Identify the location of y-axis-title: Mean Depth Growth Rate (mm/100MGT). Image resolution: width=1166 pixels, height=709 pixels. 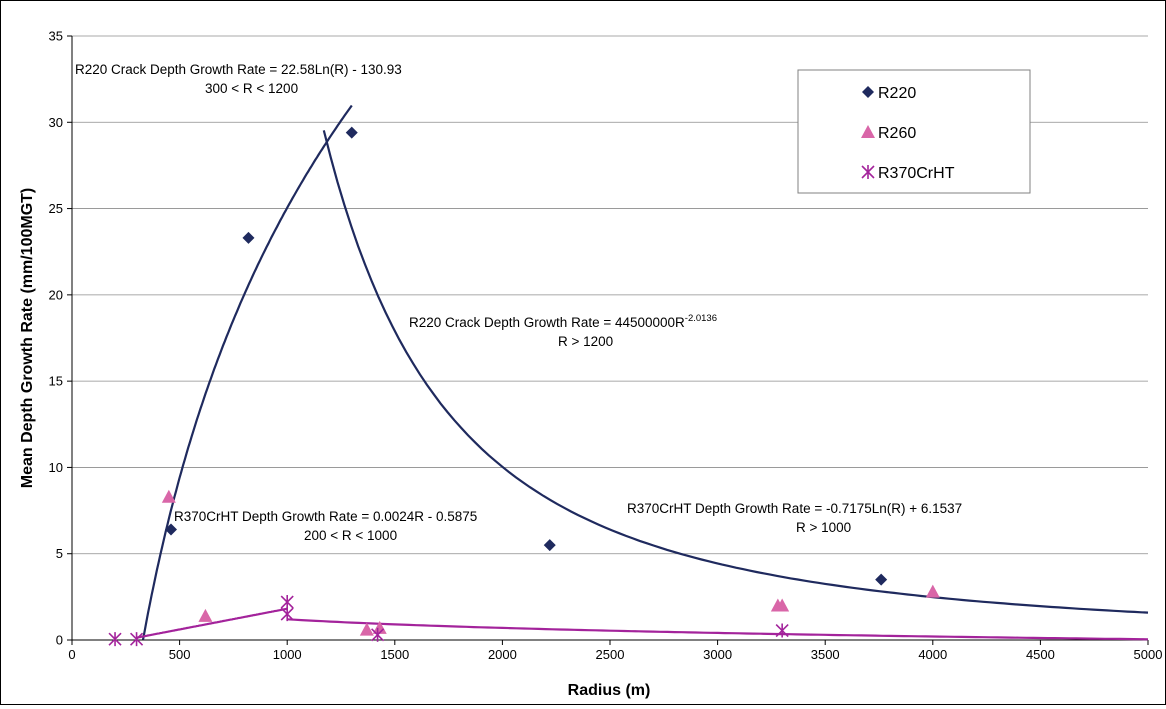
(27, 338).